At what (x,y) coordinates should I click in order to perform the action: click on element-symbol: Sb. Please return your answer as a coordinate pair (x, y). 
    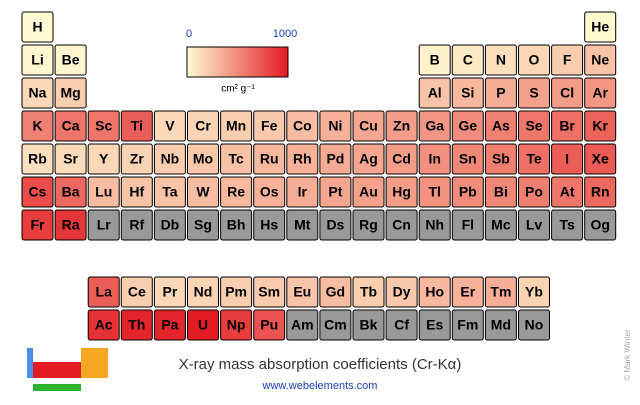
    Looking at the image, I should click on (501, 159).